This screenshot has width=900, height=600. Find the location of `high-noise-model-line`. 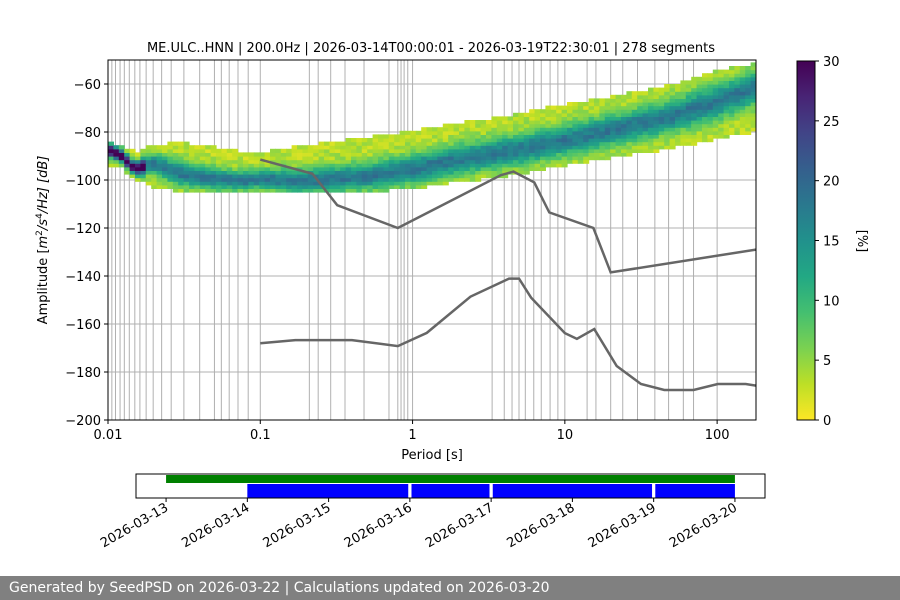

high-noise-model-line is located at coordinates (507, 216).